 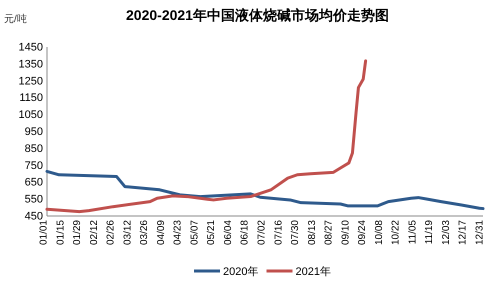 What do you see at coordinates (379, 233) in the screenshot?
I see `x-tick-label: 10/08` at bounding box center [379, 233].